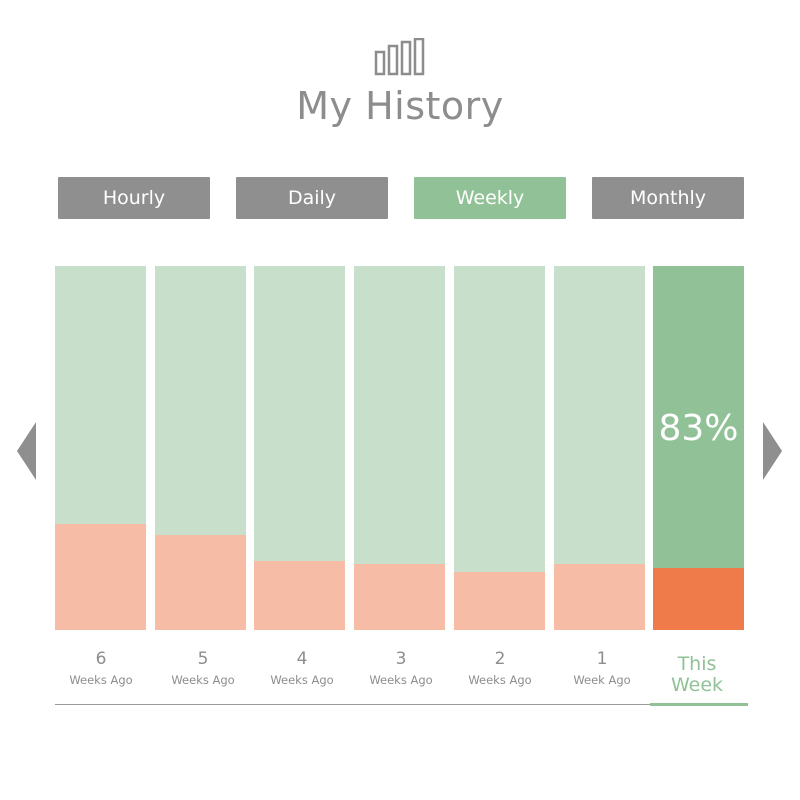 The height and width of the screenshot is (800, 800). I want to click on bar-percent-label: 83%, so click(698, 428).